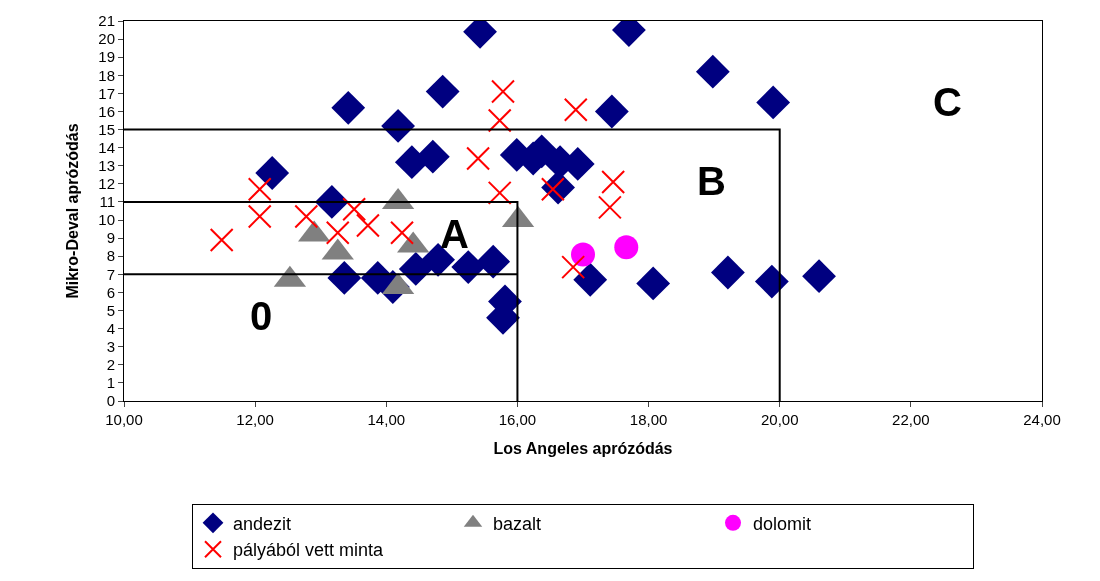 This screenshot has width=1100, height=581. I want to click on x-tick-label: 12,00, so click(255, 419).